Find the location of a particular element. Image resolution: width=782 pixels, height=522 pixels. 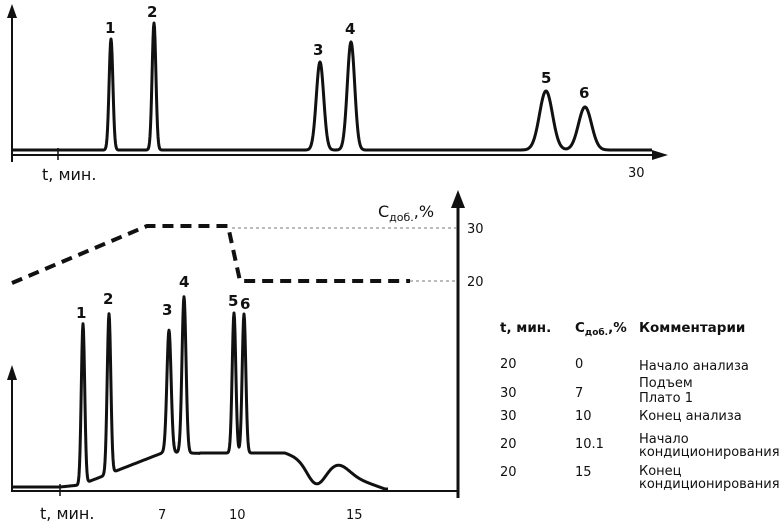

bottom-peak-label-3: 3 is located at coordinates (167, 310).